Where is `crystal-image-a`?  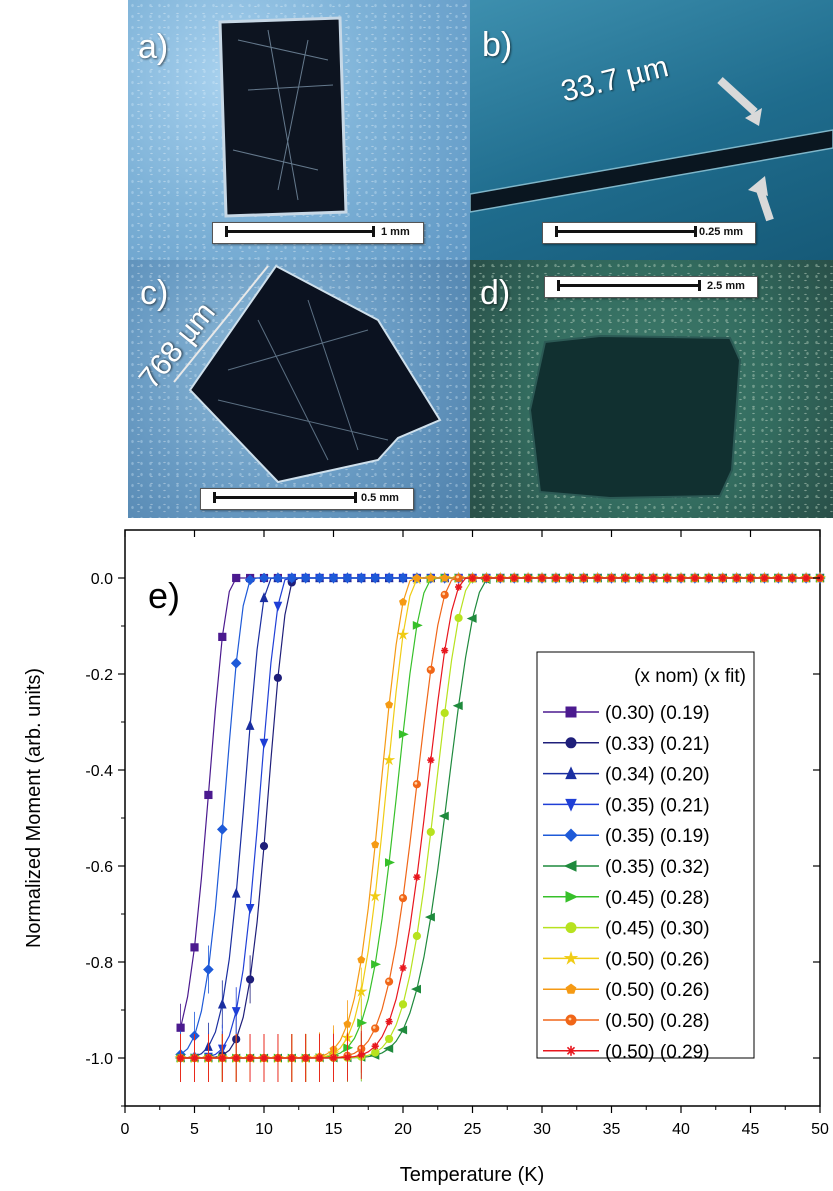
crystal-image-a is located at coordinates (283, 117).